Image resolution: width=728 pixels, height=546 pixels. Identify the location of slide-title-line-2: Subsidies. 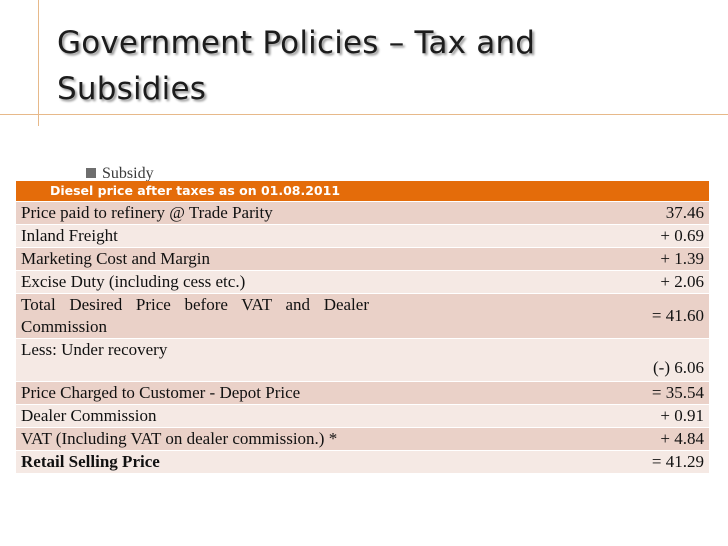
(132, 89).